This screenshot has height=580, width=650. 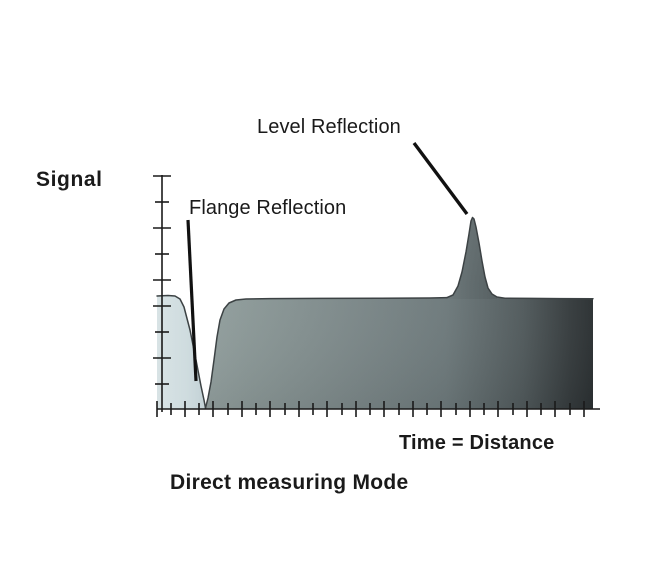 What do you see at coordinates (162, 280) in the screenshot?
I see `y-axis-ticks` at bounding box center [162, 280].